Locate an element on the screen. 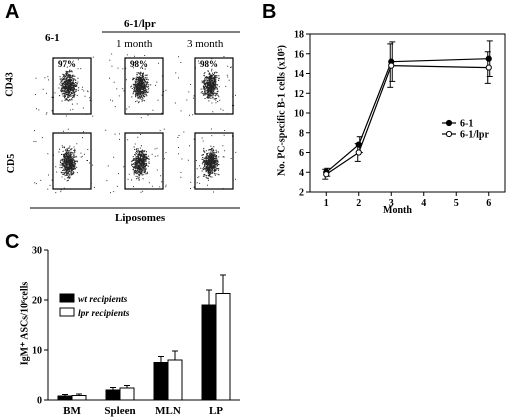 Image resolution: width=520 pixels, height=417 pixels. legend-label: 6-1 is located at coordinates (466, 124).